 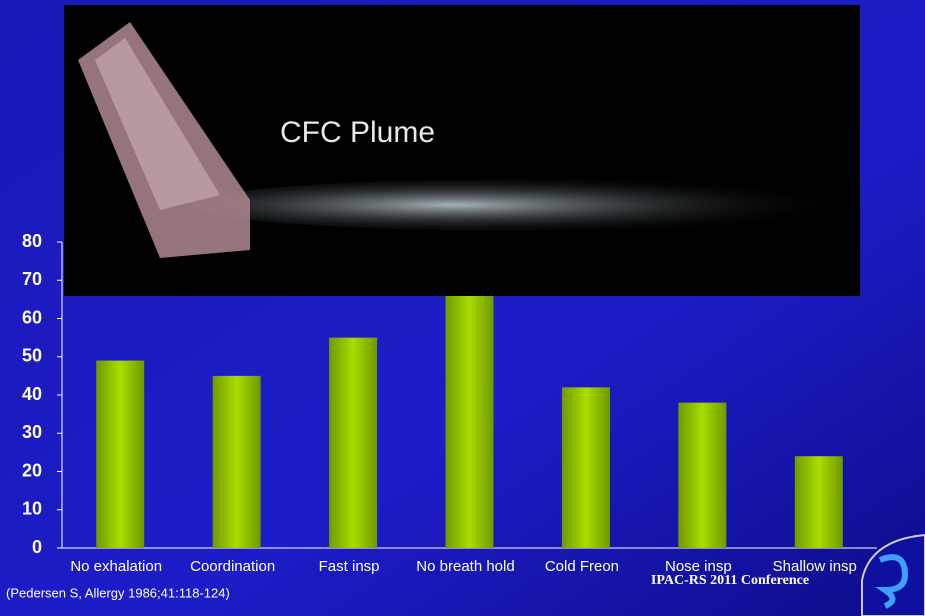 I want to click on inhaler-highlight, so click(x=157, y=124).